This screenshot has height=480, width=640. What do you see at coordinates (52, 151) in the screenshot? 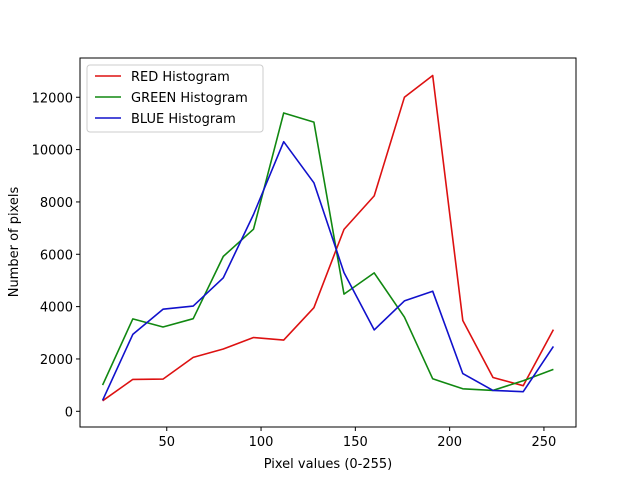
I see `y-tick-label: 10000` at bounding box center [52, 151].